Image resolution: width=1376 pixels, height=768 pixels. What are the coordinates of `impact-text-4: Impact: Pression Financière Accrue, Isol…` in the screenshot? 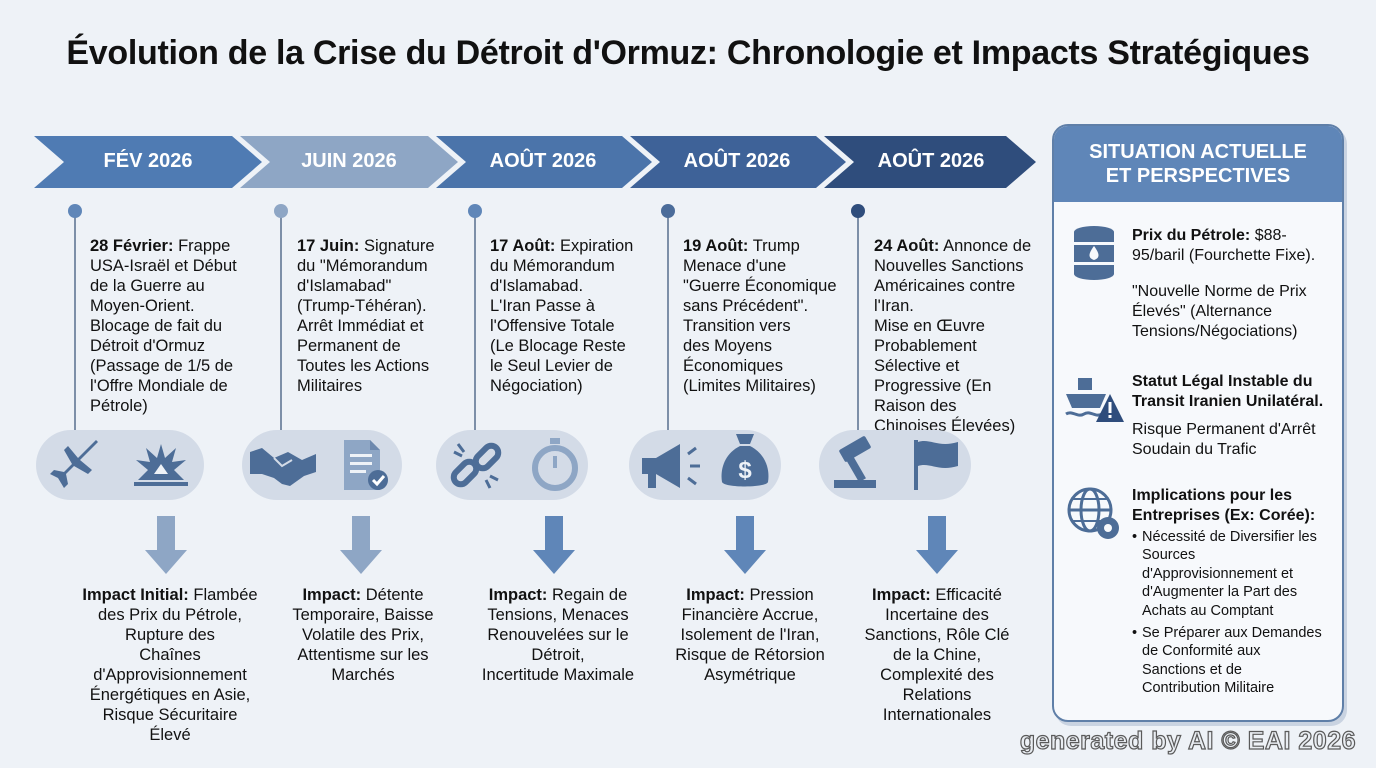 It's located at (750, 635).